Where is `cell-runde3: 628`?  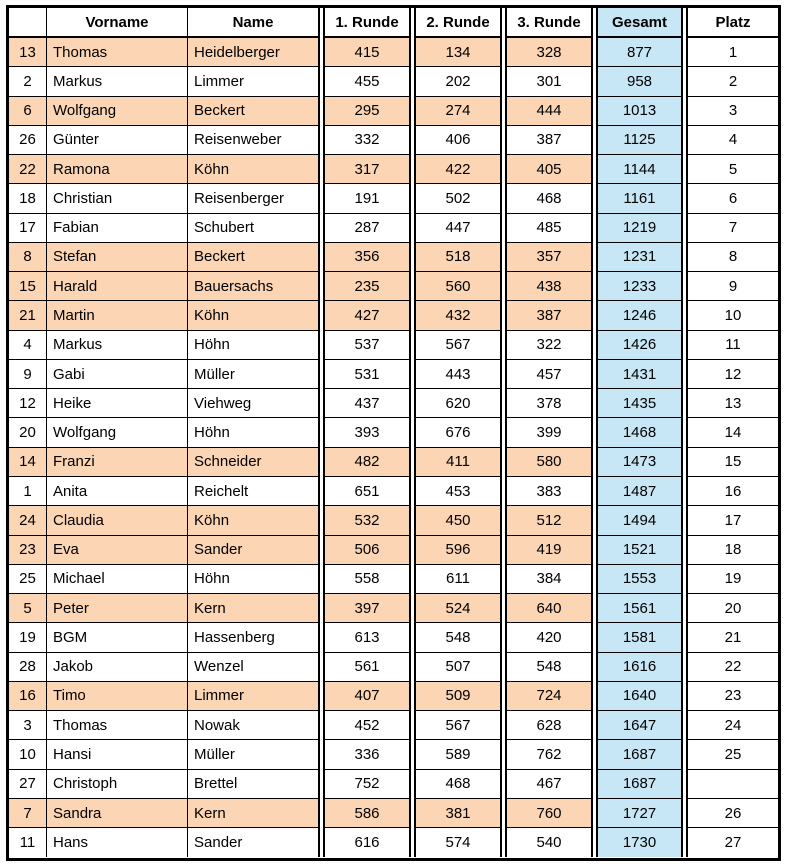 cell-runde3: 628 is located at coordinates (549, 726).